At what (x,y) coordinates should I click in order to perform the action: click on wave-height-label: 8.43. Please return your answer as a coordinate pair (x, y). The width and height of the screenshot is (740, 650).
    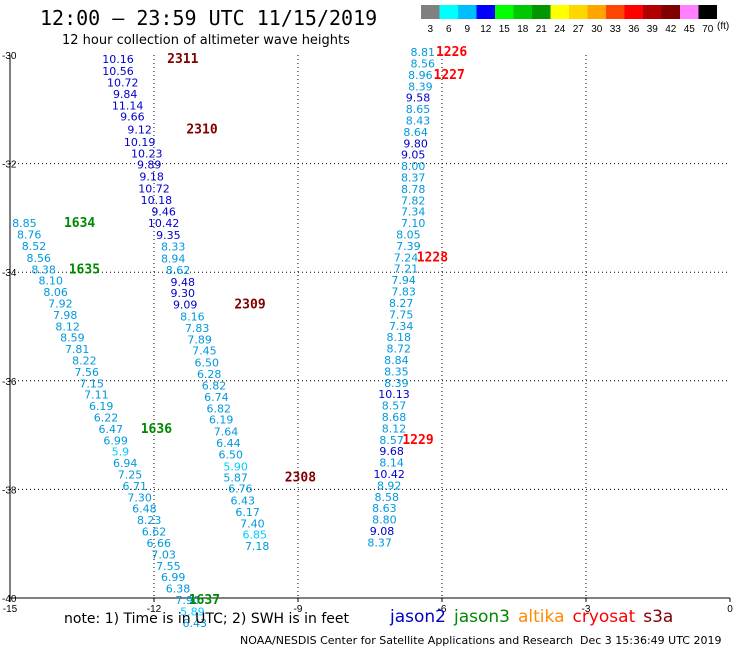
    Looking at the image, I should click on (418, 121).